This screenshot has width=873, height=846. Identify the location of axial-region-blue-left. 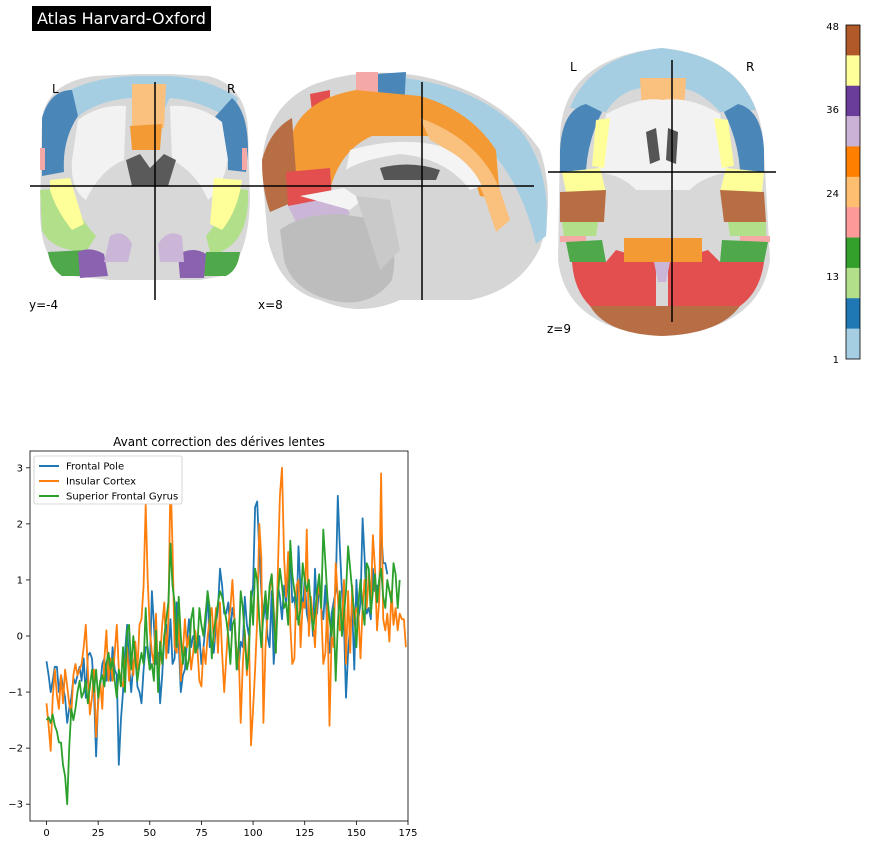
(581, 138).